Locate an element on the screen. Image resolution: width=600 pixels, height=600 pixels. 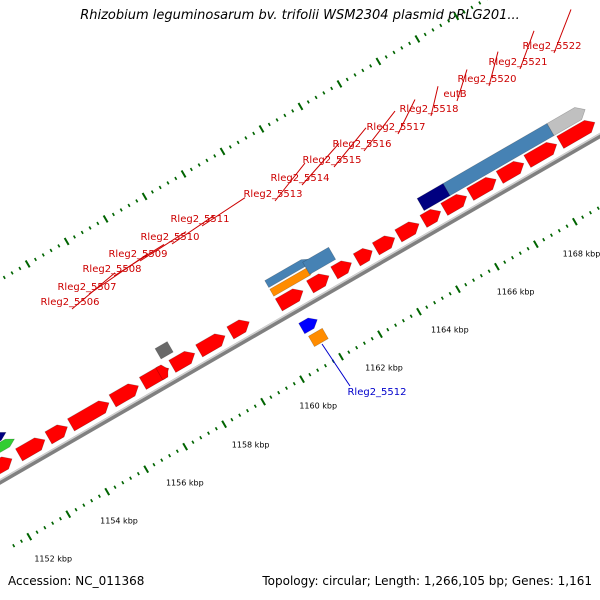
gene-label-rleg2_5508: Rleg2_5508 is located at coordinates (111, 269).